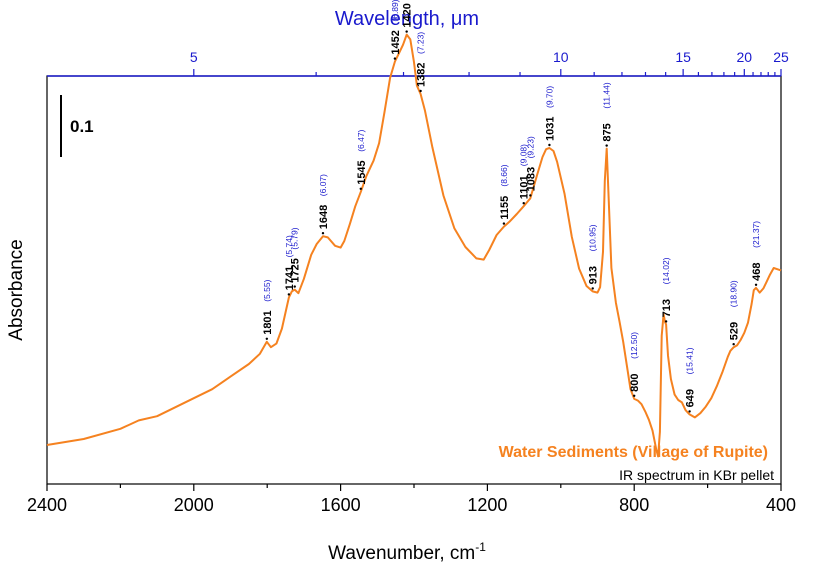 This screenshot has width=814, height=584. What do you see at coordinates (395, 11) in the screenshot?
I see `peak-wavelength-label: (6.89)` at bounding box center [395, 11].